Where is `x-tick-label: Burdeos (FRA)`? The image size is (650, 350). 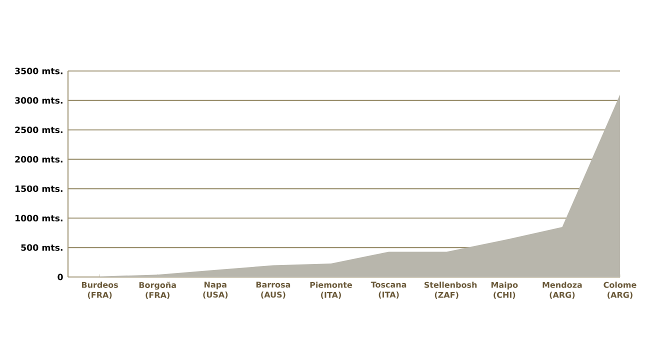 x-tick-label: Burdeos (FRA) is located at coordinates (100, 290).